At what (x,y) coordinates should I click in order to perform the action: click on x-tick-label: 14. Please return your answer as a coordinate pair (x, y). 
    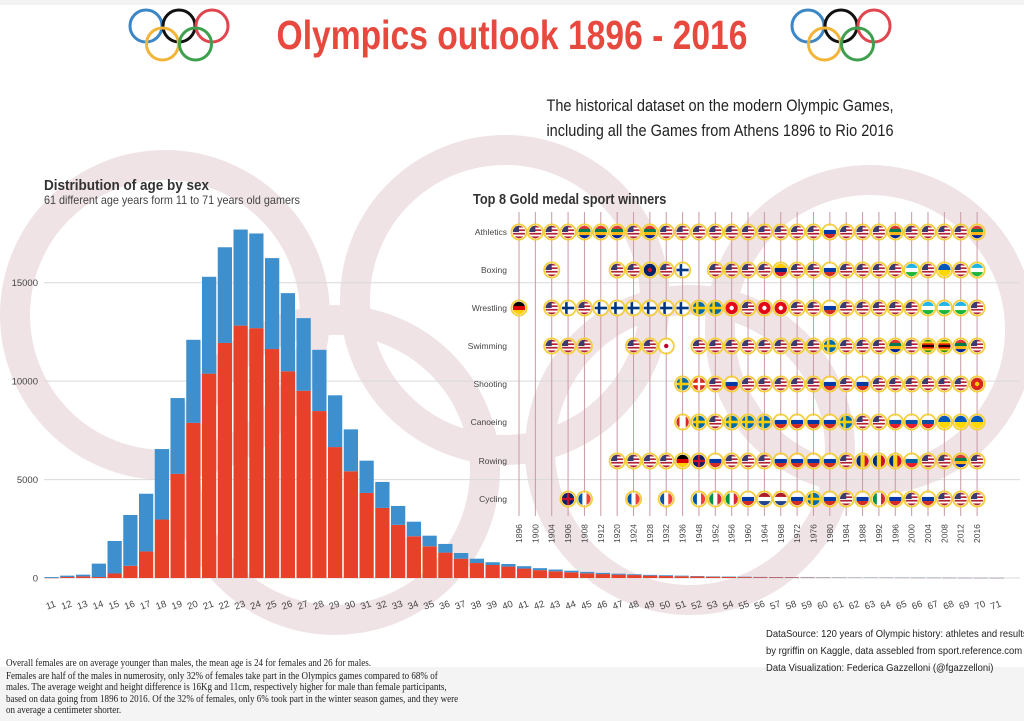
    Looking at the image, I should click on (98, 606).